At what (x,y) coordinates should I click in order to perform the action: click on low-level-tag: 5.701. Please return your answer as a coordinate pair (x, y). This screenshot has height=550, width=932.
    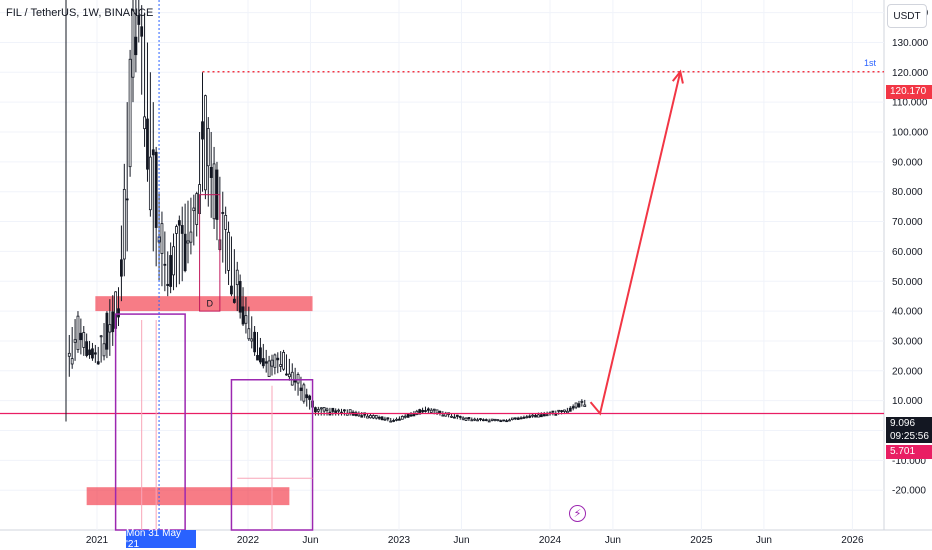
    Looking at the image, I should click on (909, 452).